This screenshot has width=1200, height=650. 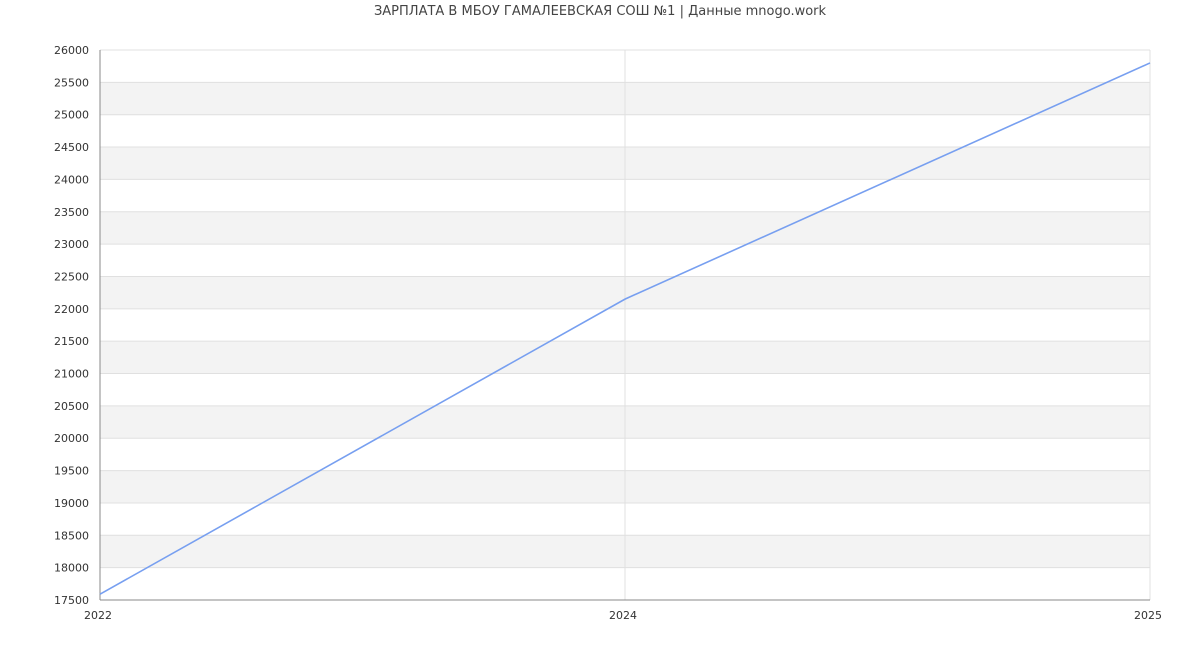 I want to click on y-tick-label: 18000, so click(x=71, y=568).